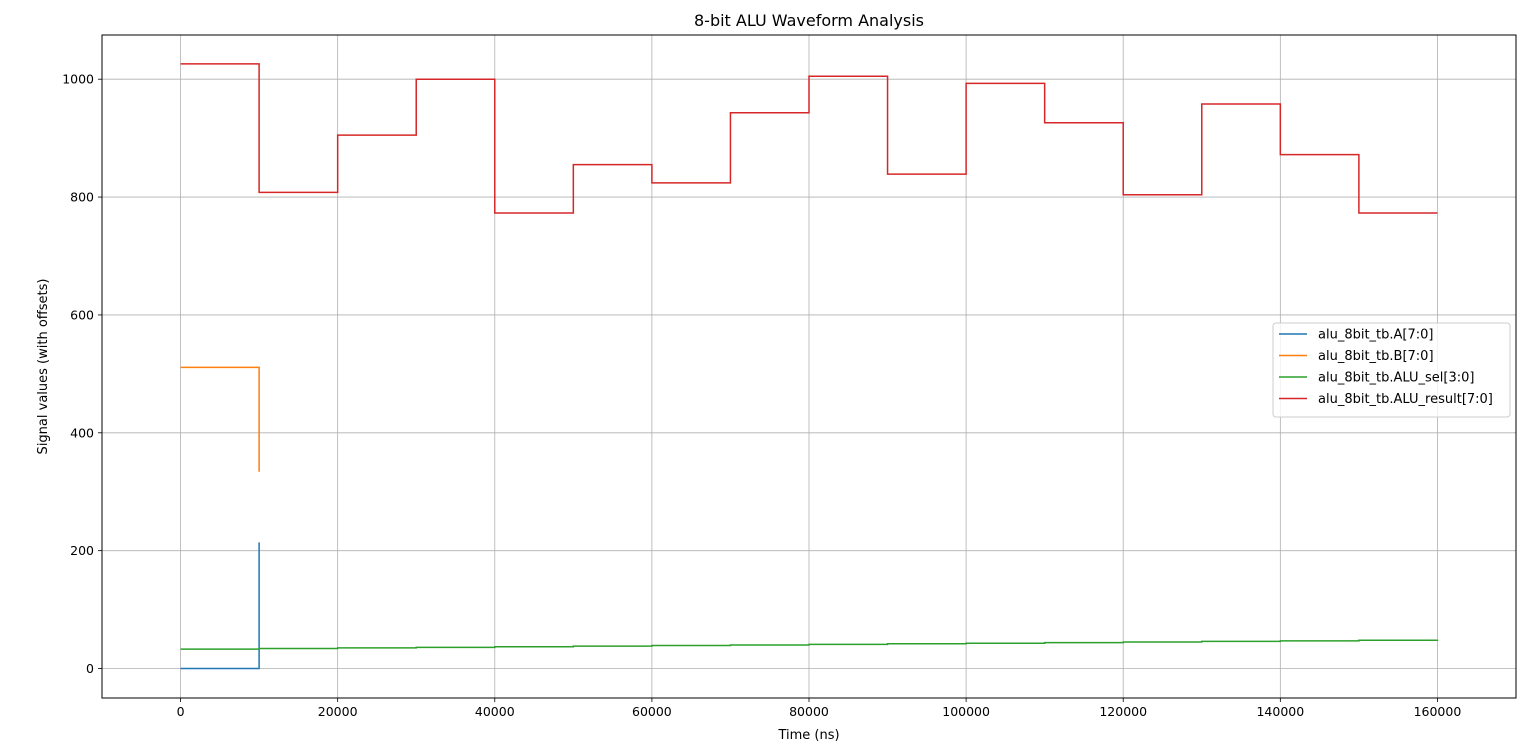 This screenshot has height=754, width=1536. What do you see at coordinates (1280, 711) in the screenshot?
I see `x-tick-label: 140000` at bounding box center [1280, 711].